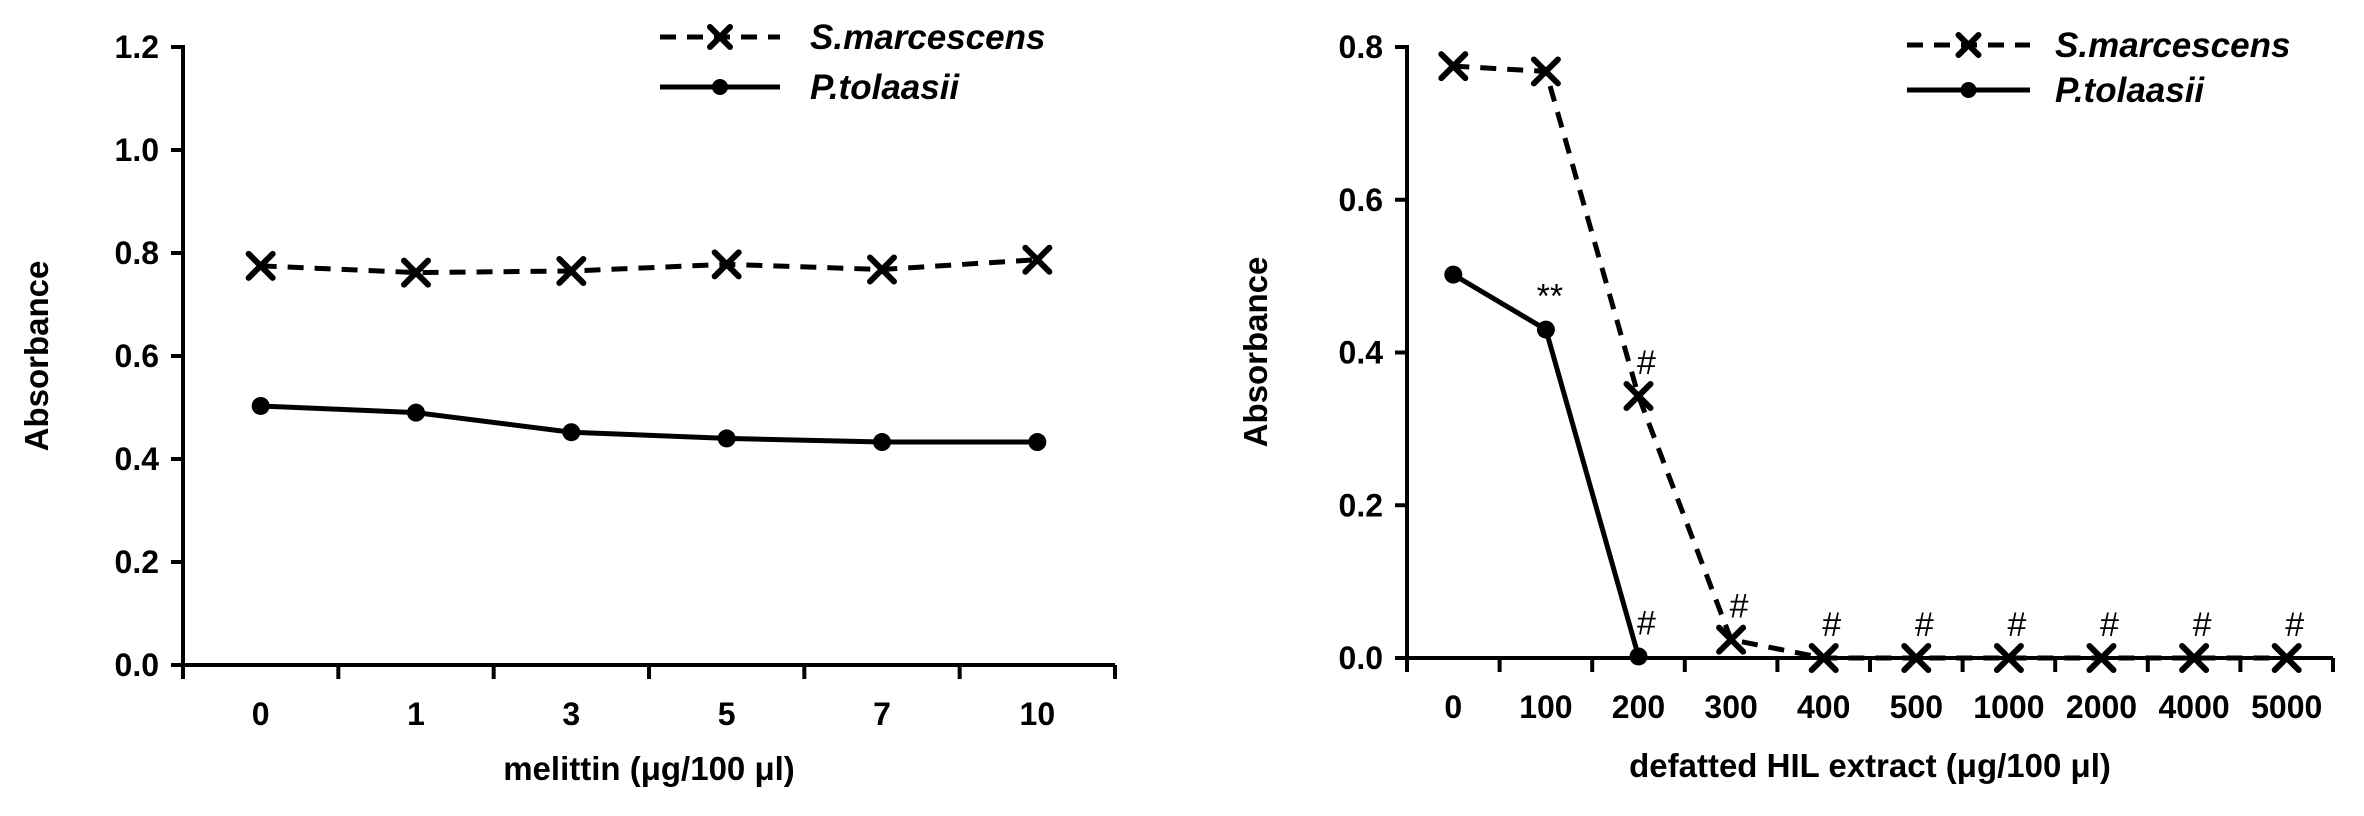 The width and height of the screenshot is (2364, 816). What do you see at coordinates (882, 714) in the screenshot?
I see `x-tick-label: 7` at bounding box center [882, 714].